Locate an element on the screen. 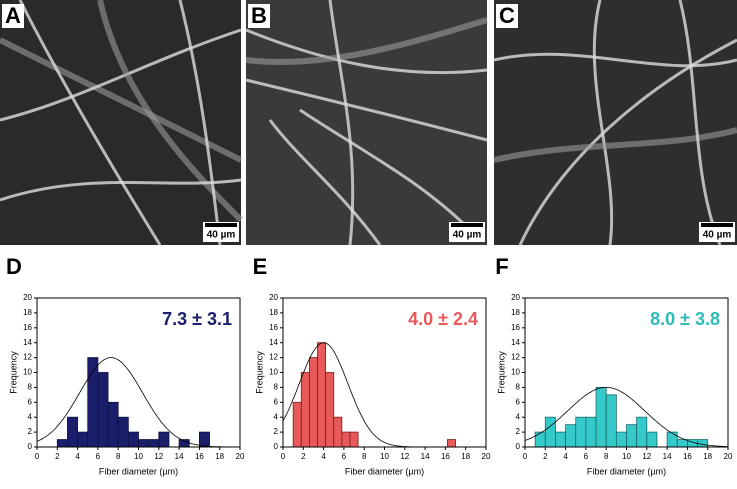  panel-label: C is located at coordinates (507, 15).